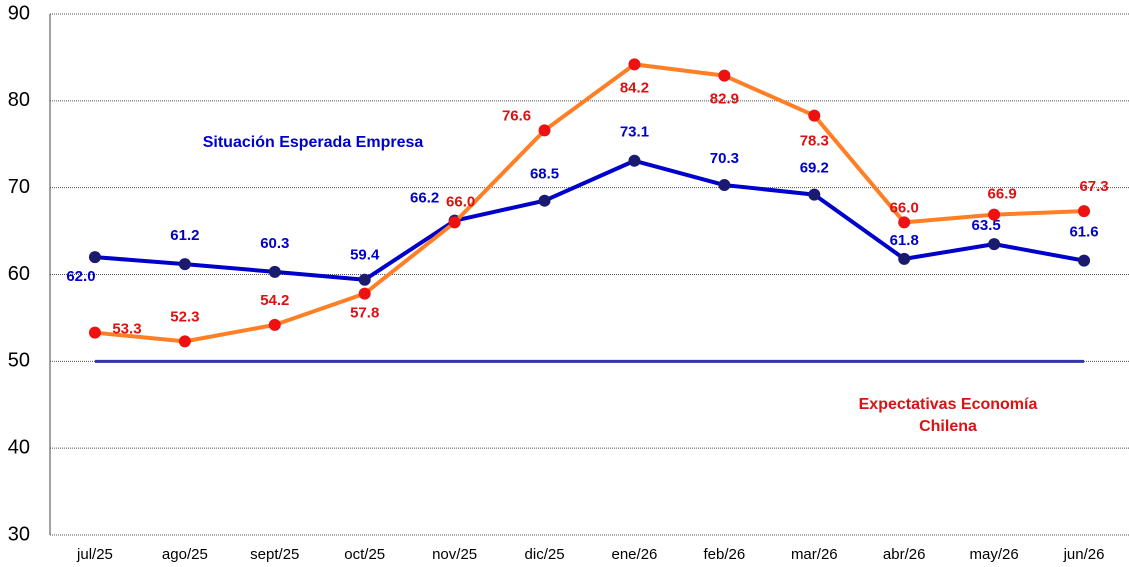 This screenshot has height=567, width=1129. I want to click on value-label: 60.3, so click(274, 243).